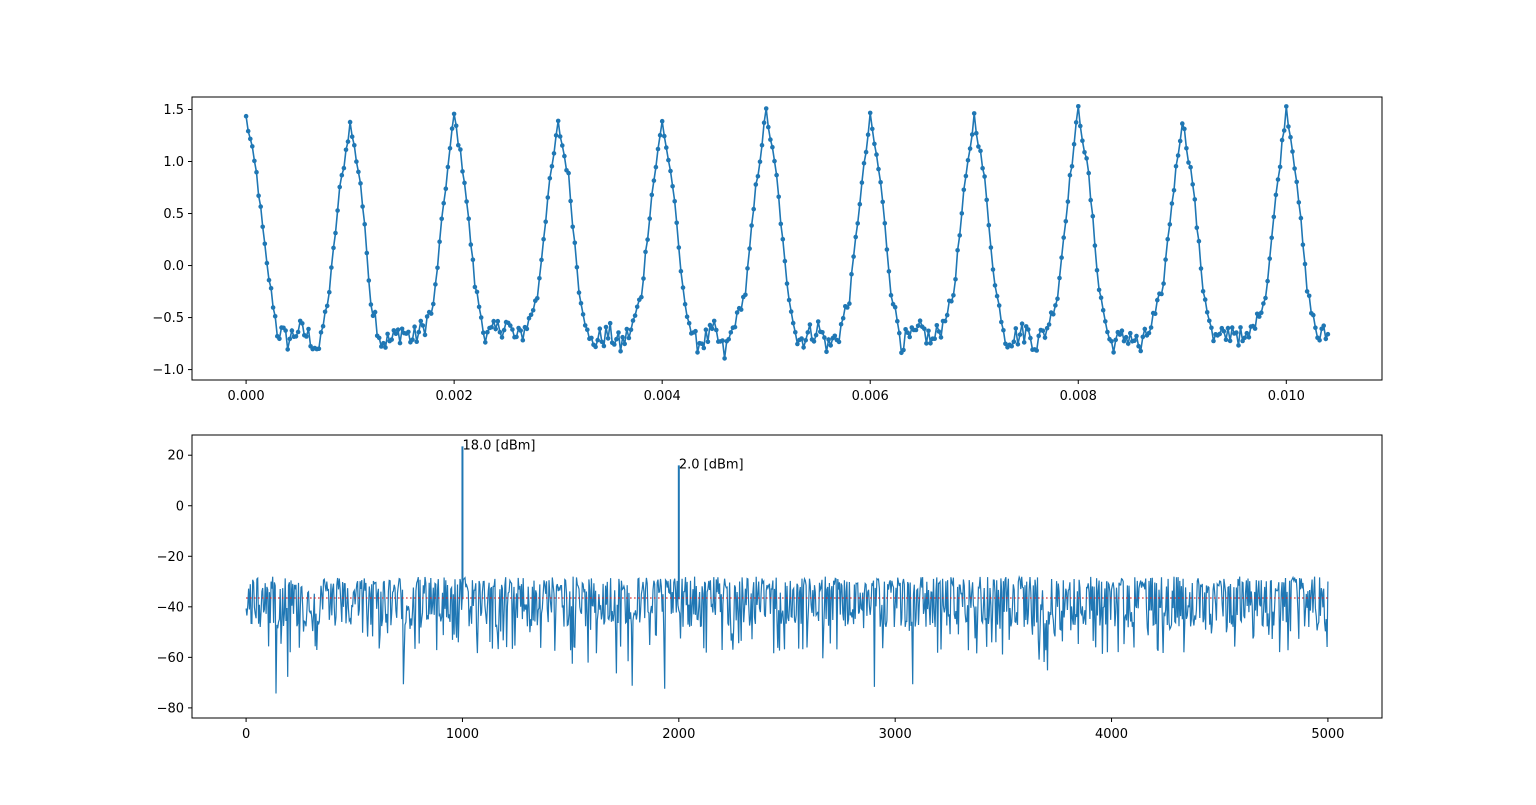 The height and width of the screenshot is (805, 1536). I want to click on spectrum-plot-x-tick-label: 4000, so click(1111, 734).